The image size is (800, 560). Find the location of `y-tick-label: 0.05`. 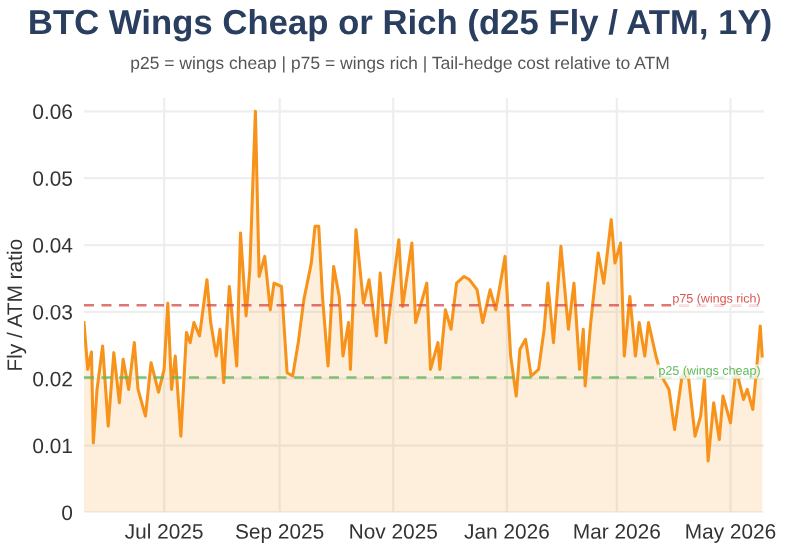

y-tick-label: 0.05 is located at coordinates (53, 178).